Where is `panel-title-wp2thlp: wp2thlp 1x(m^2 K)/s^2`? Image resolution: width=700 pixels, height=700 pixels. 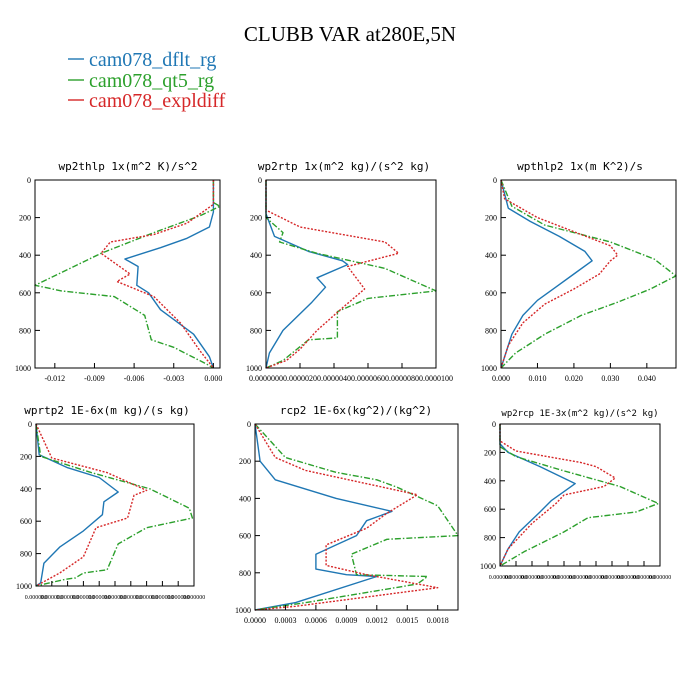 panel-title-wp2thlp: wp2thlp 1x(m^2 K)/s^2 is located at coordinates (127, 166).